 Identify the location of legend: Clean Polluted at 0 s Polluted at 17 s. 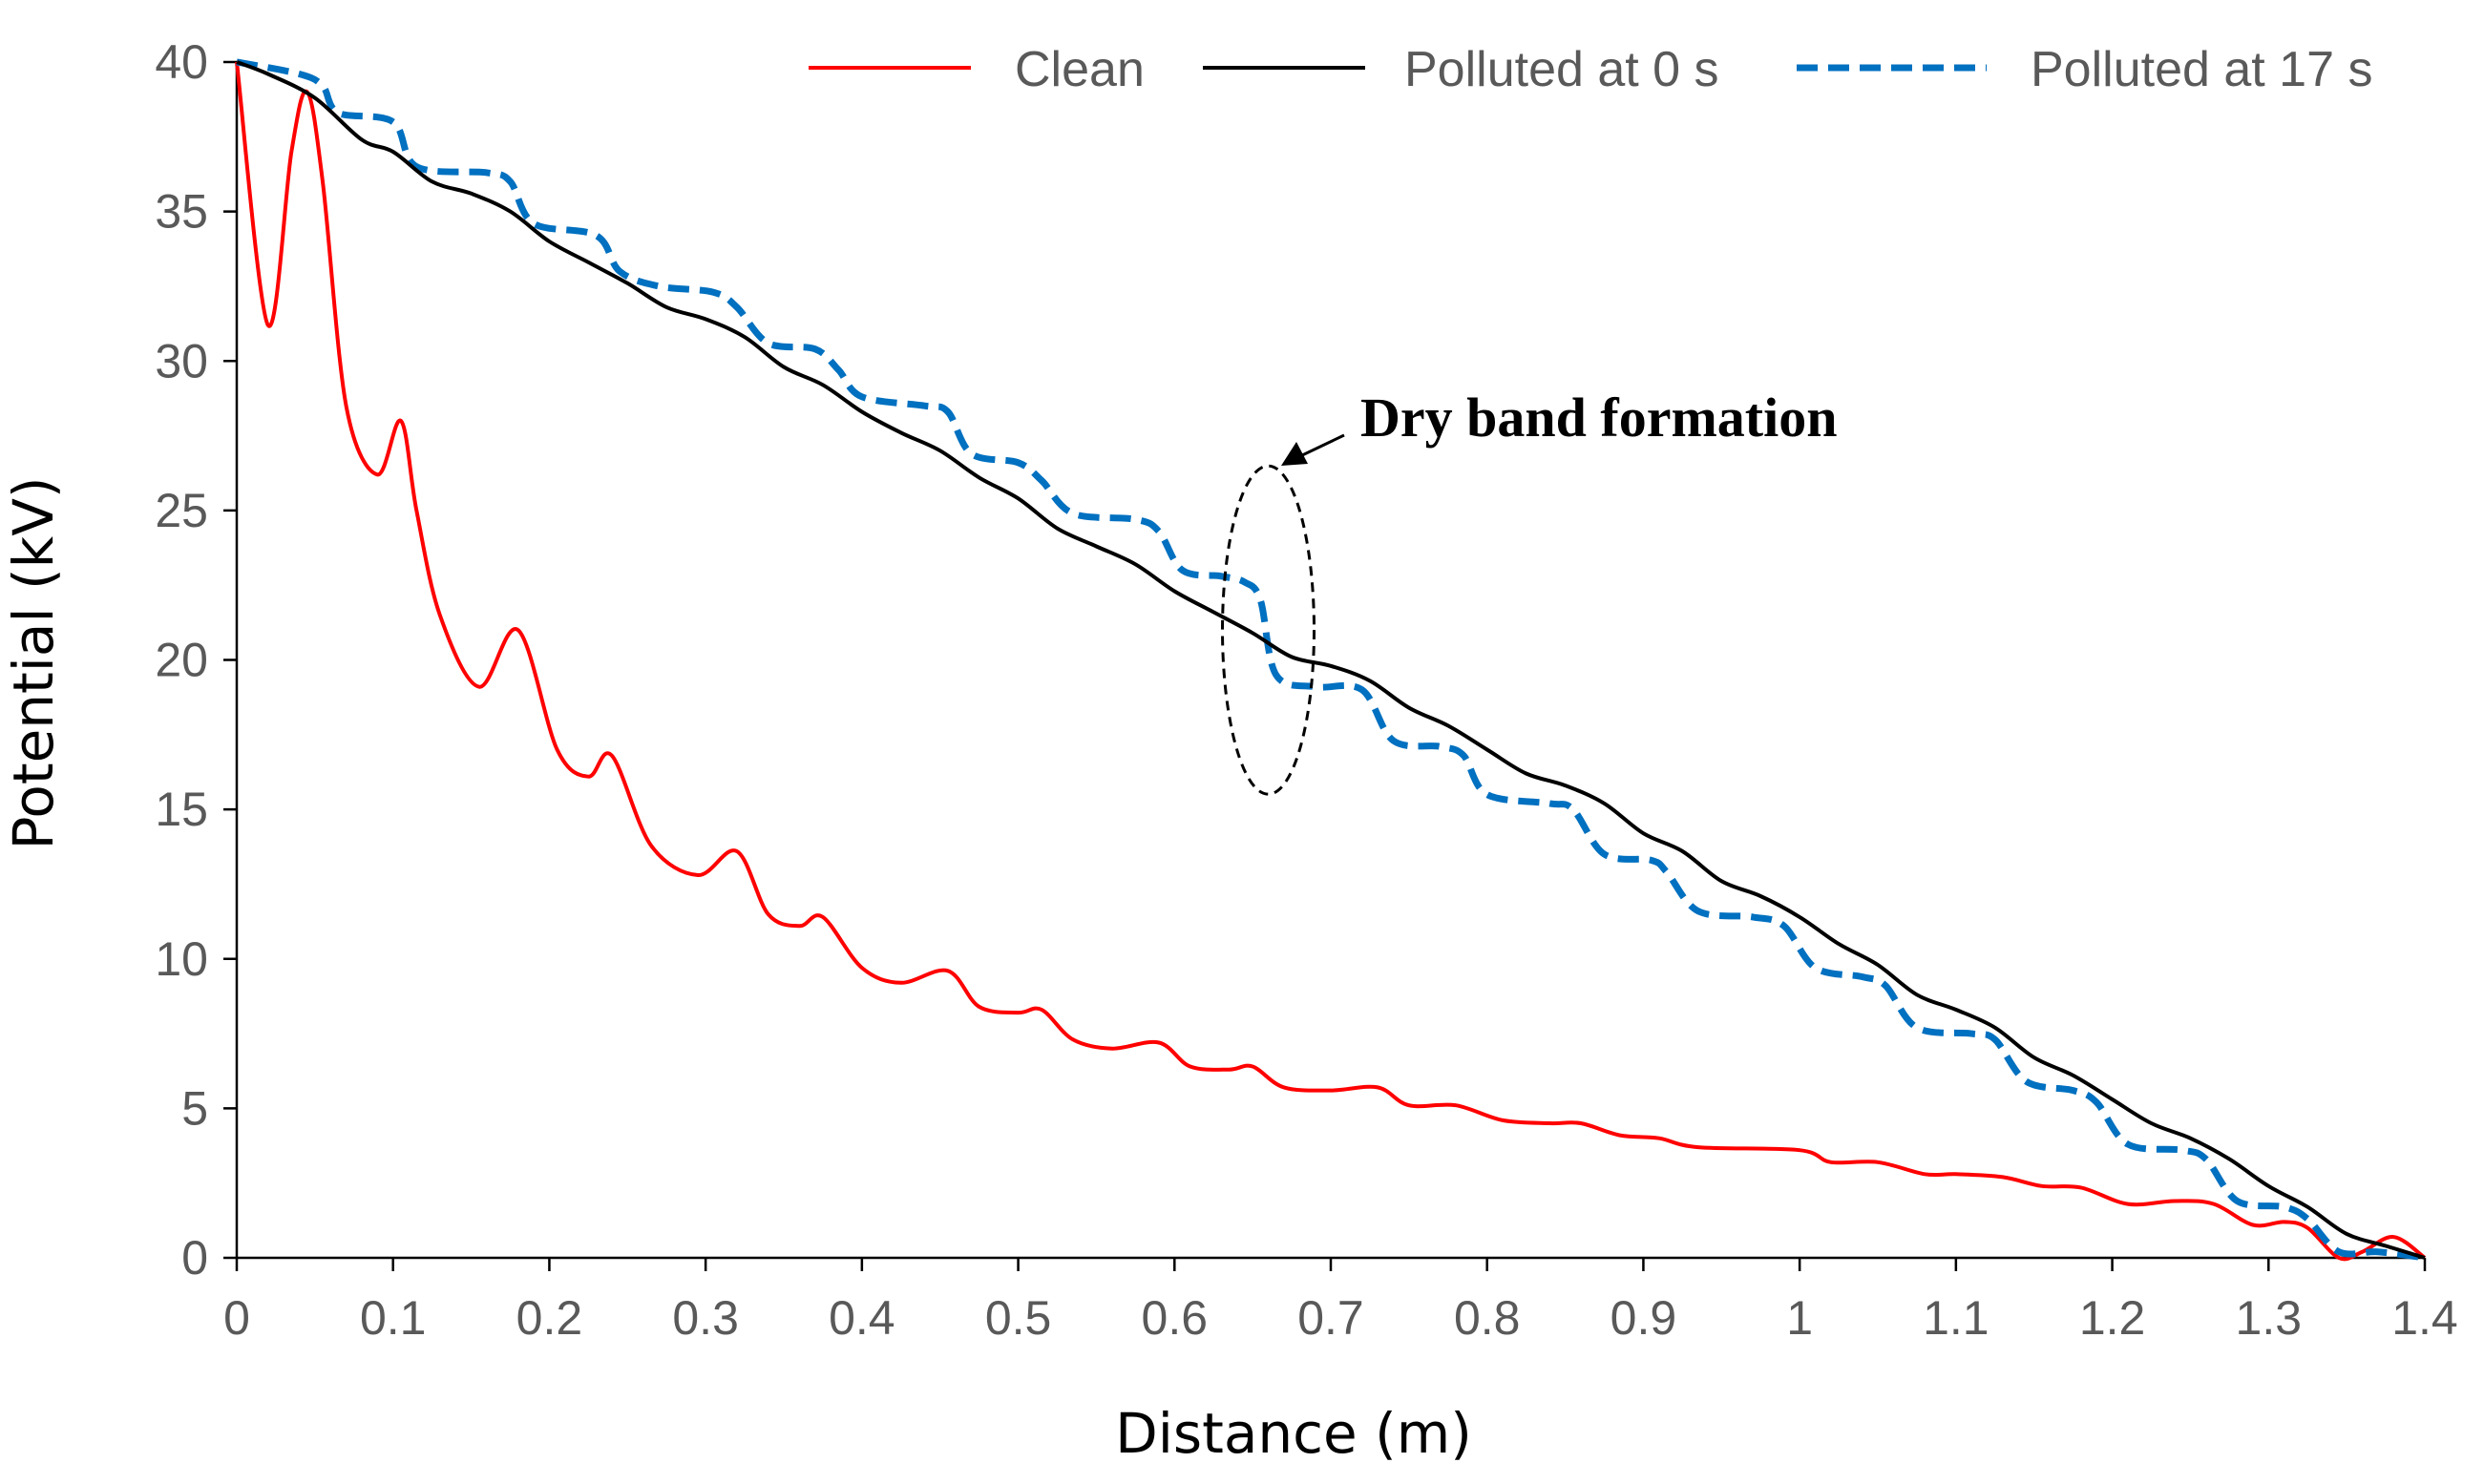
(1590, 69).